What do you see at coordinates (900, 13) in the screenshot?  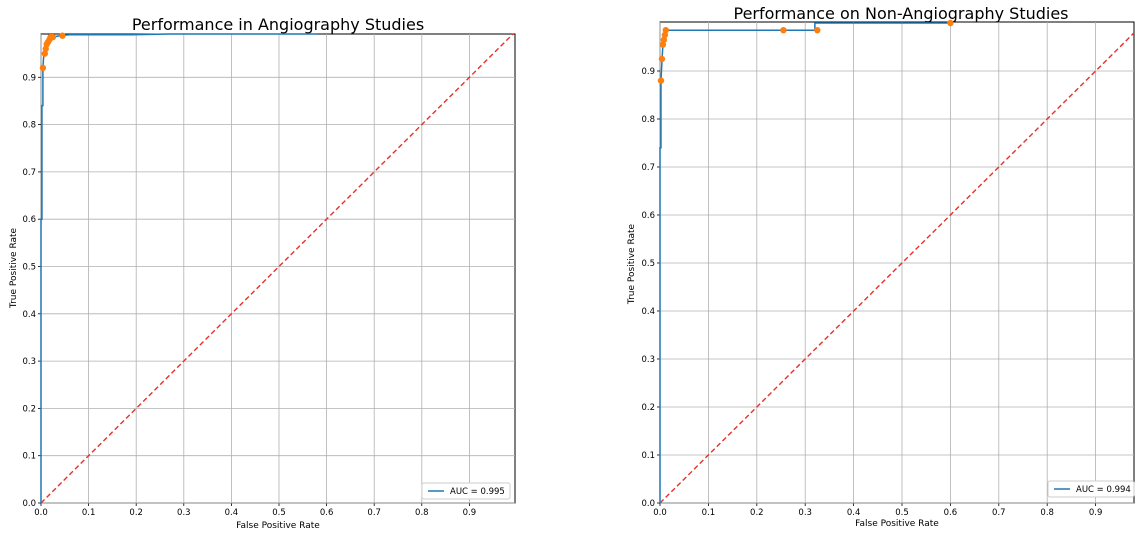 I see `chart-title: Performance on Non-Angiography Studies` at bounding box center [900, 13].